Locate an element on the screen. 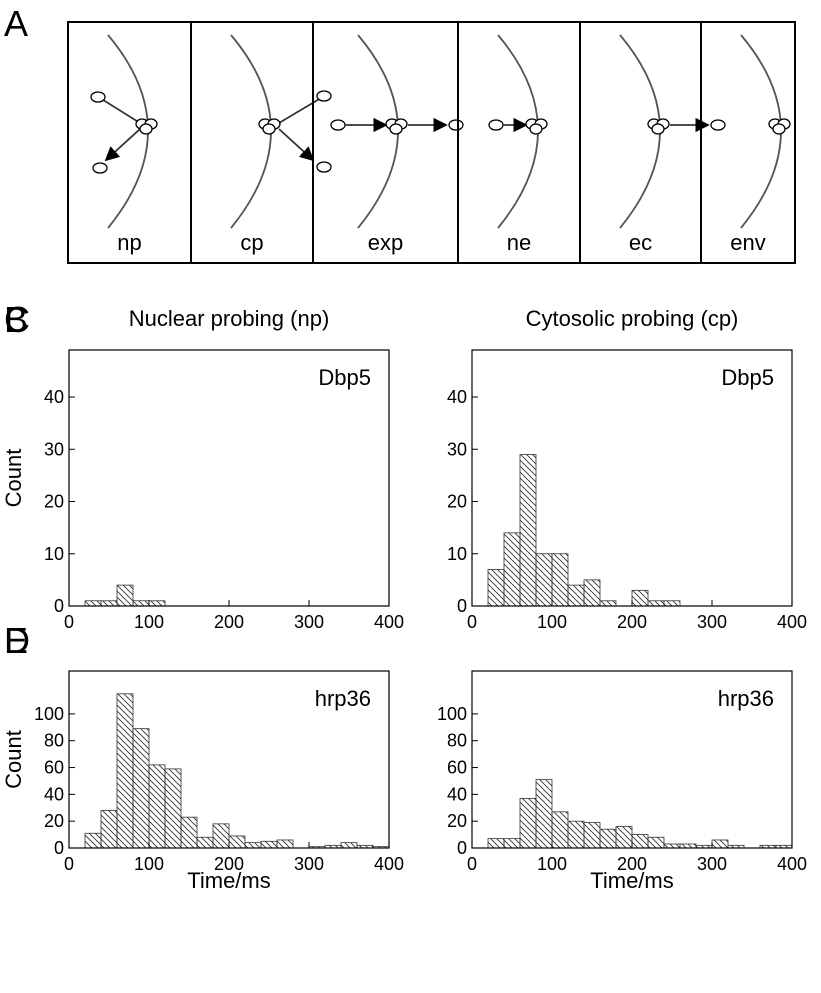  y-tick-label: 80 is located at coordinates (457, 741).